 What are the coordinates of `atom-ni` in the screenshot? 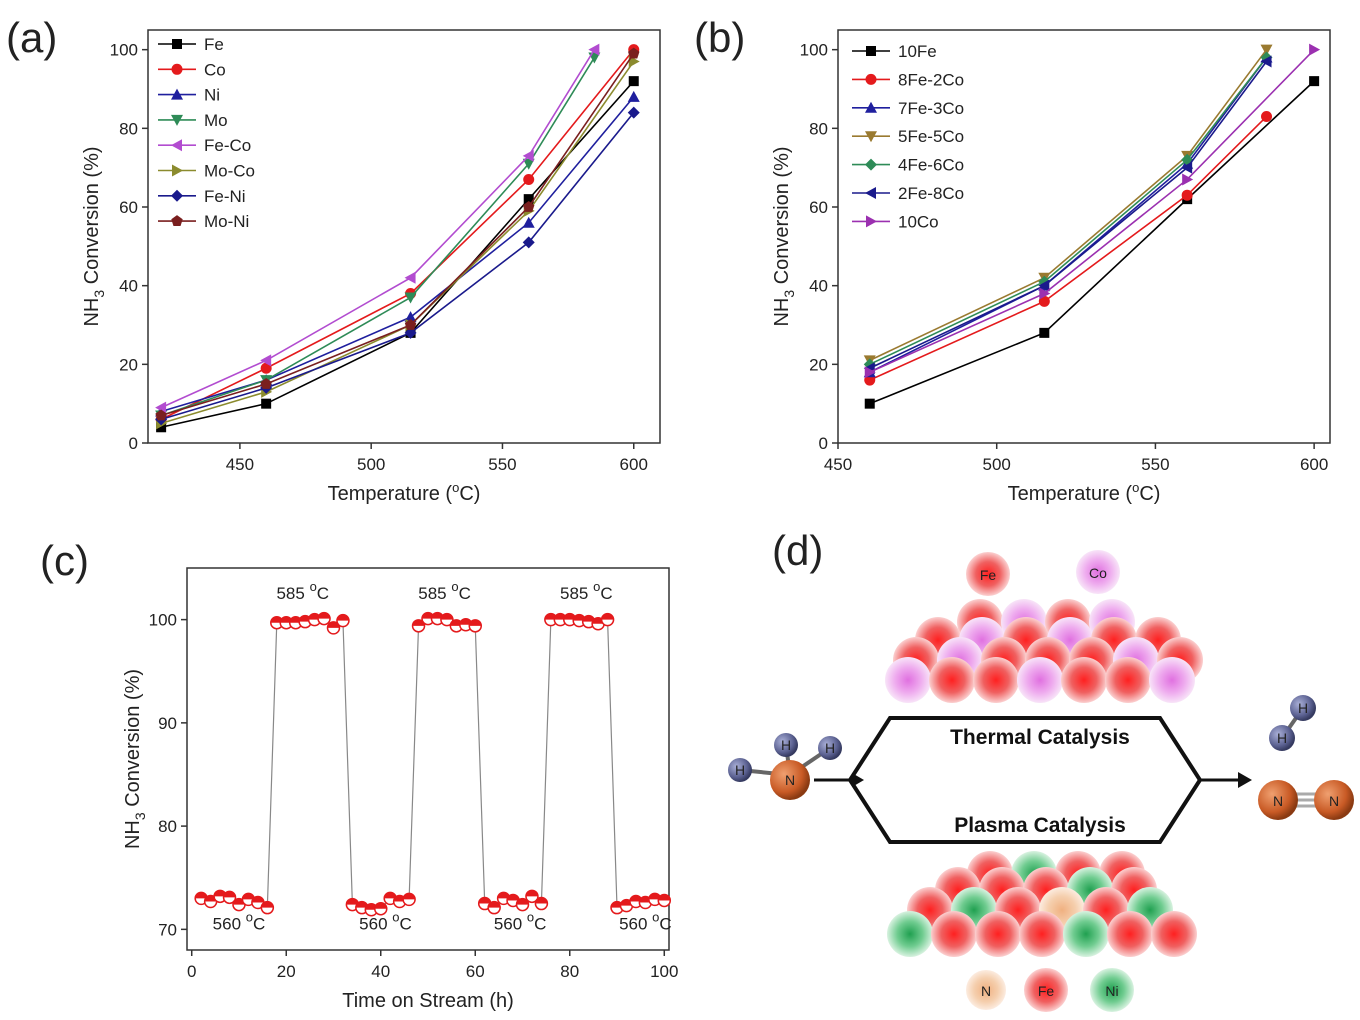 It's located at (1086, 934).